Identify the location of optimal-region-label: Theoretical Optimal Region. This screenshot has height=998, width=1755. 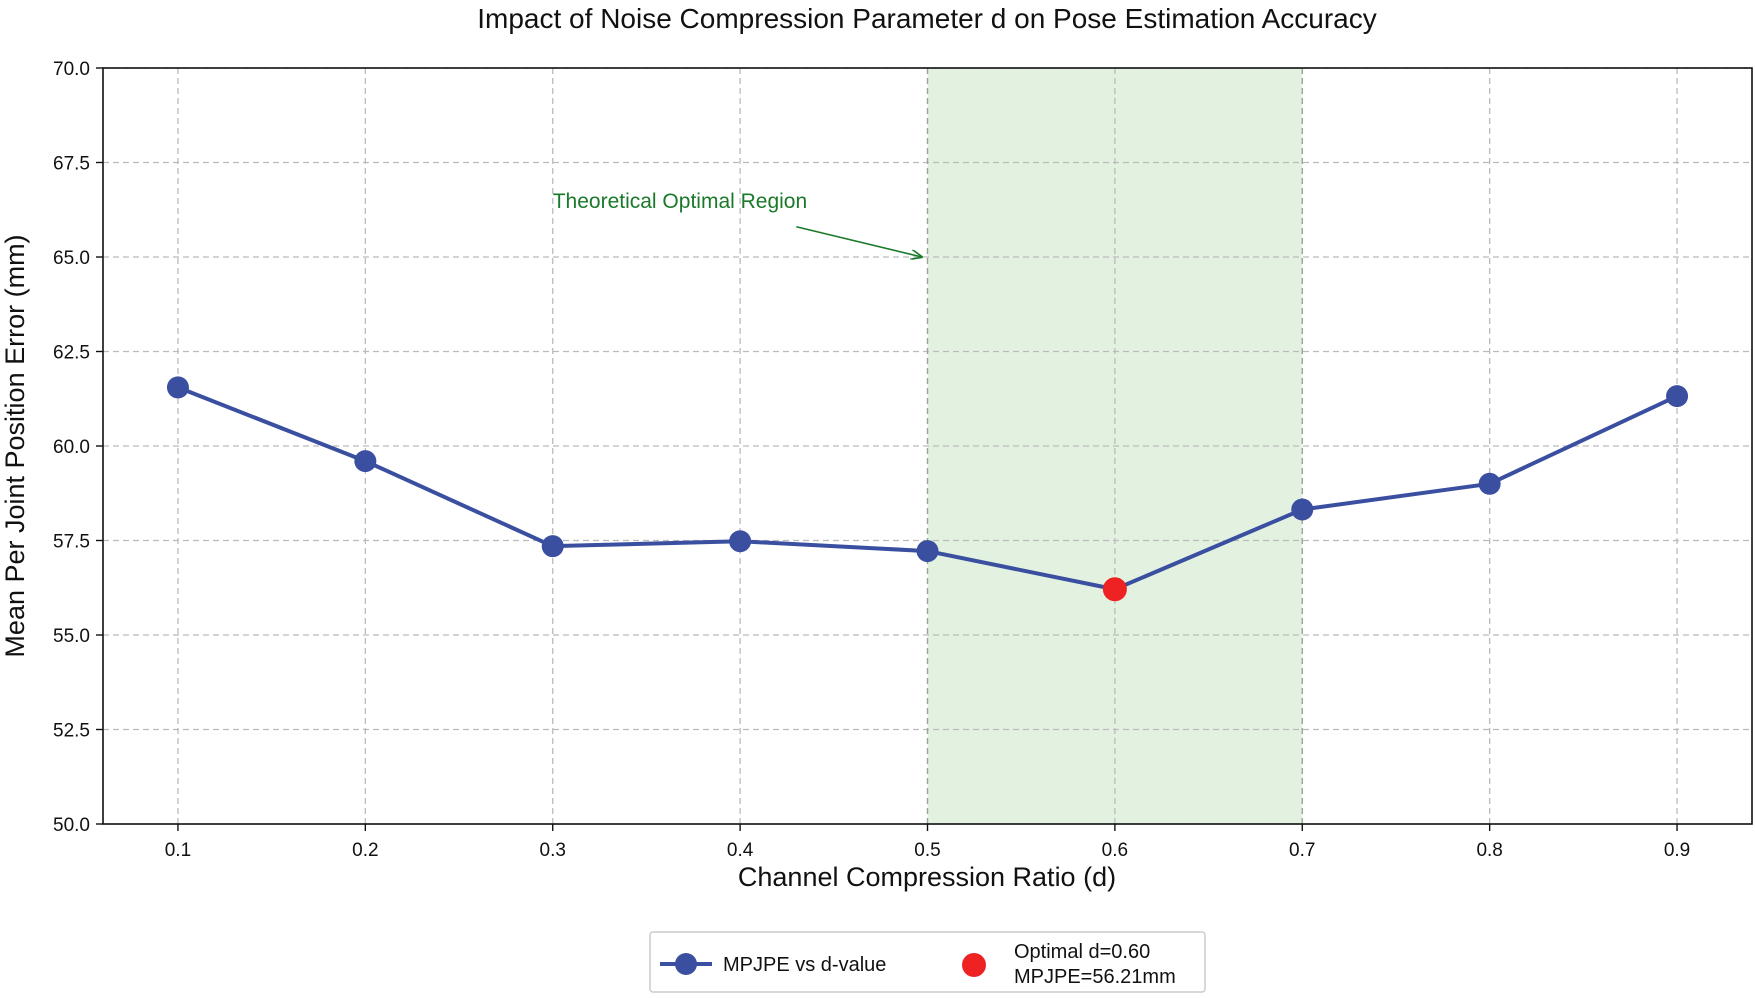
(680, 201).